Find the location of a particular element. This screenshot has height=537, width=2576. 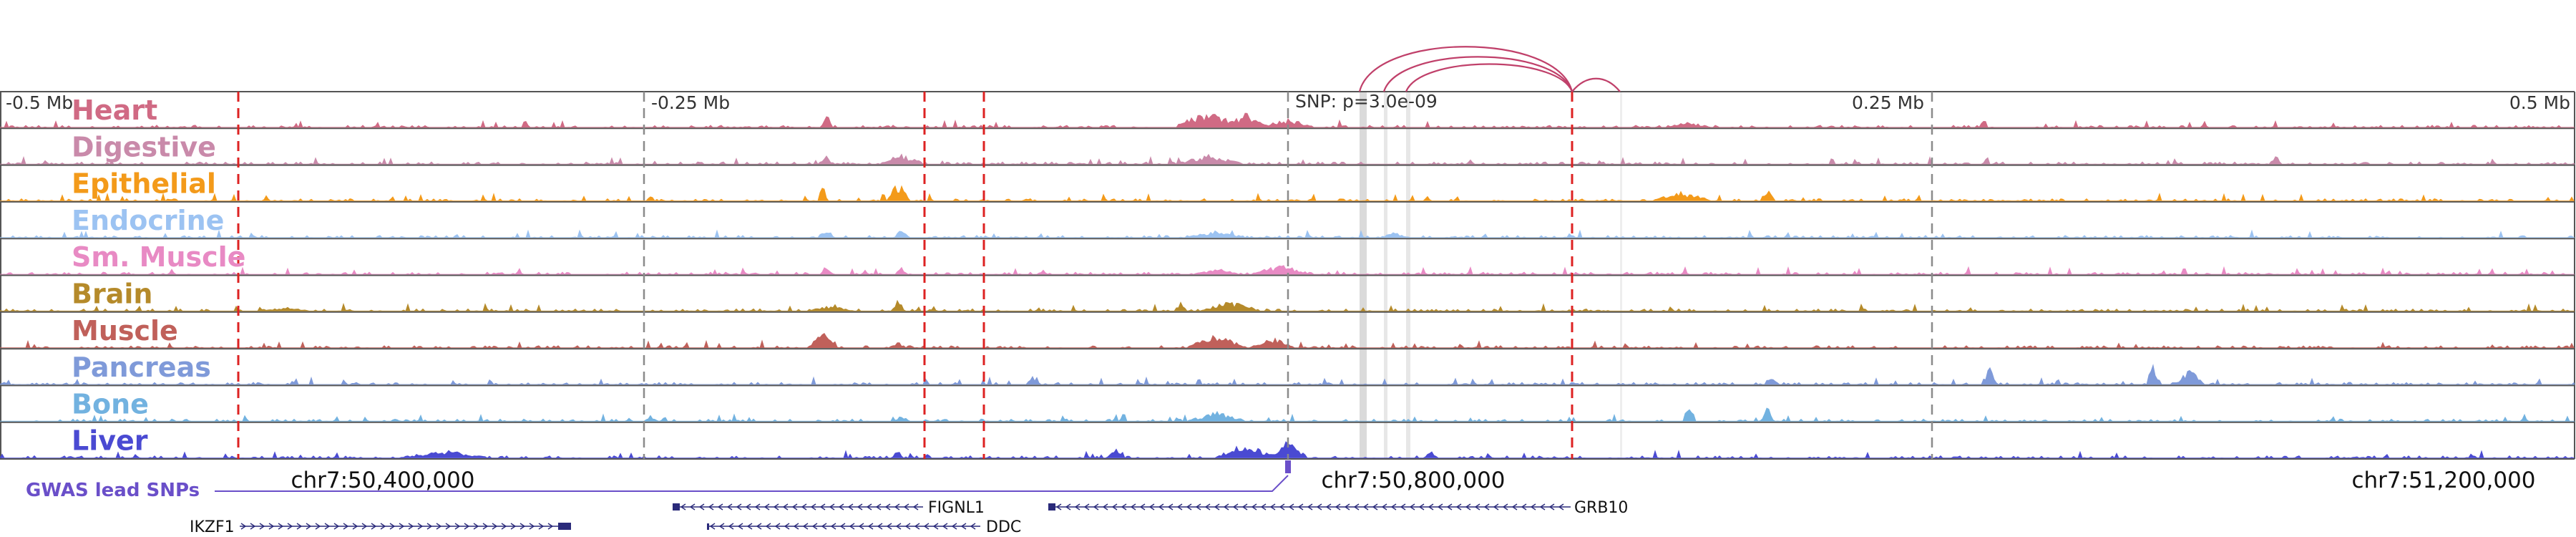

track-label: Brain is located at coordinates (112, 294).